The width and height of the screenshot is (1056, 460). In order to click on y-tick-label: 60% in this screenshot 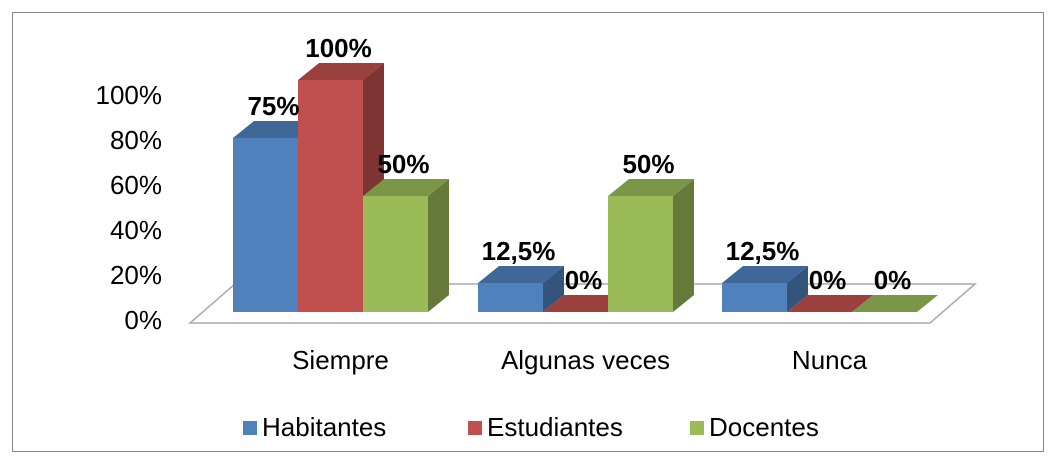, I will do `click(136, 185)`.